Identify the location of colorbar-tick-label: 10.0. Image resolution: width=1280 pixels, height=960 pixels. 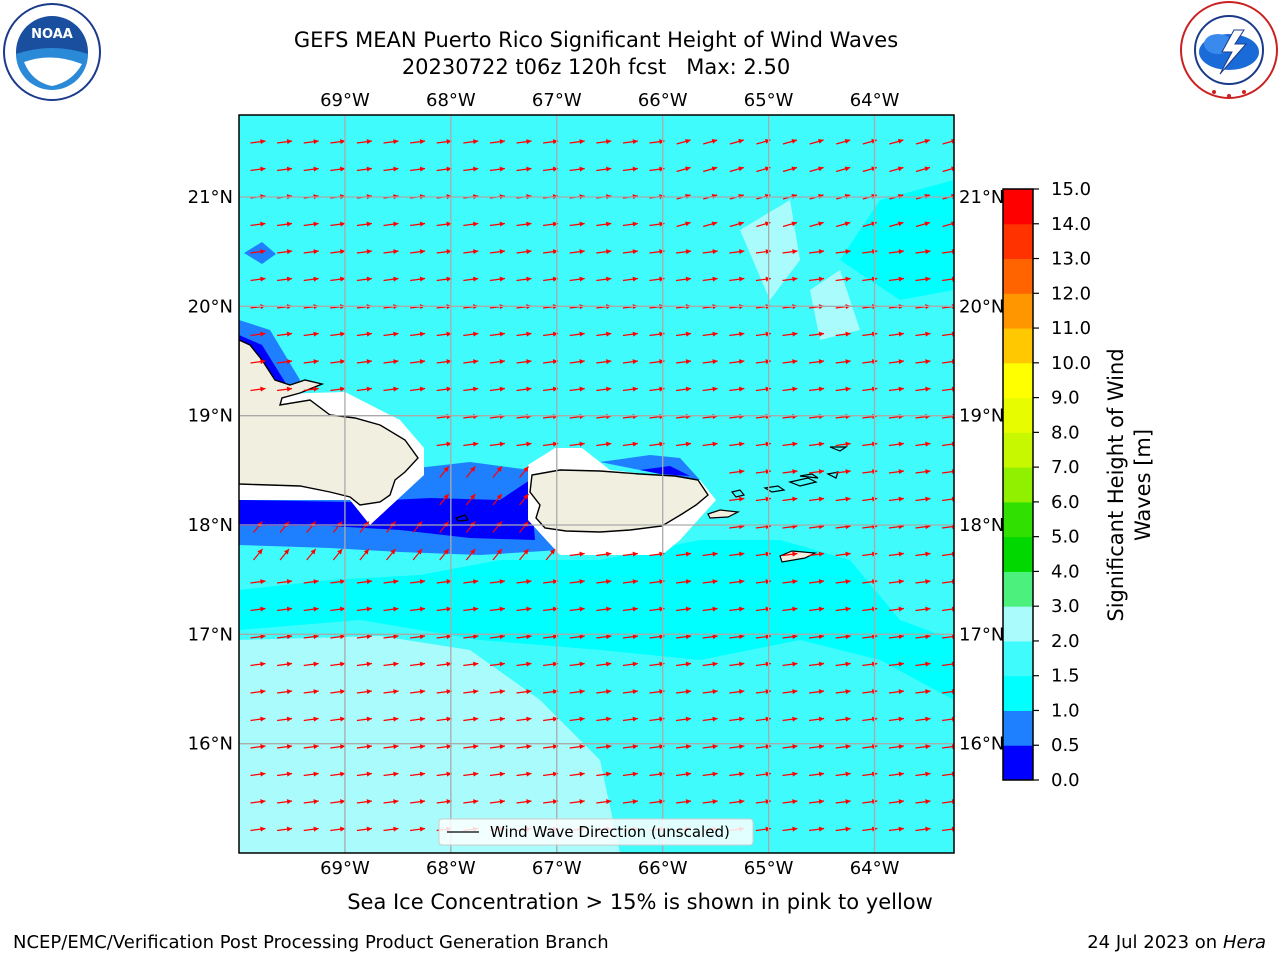
(1071, 363).